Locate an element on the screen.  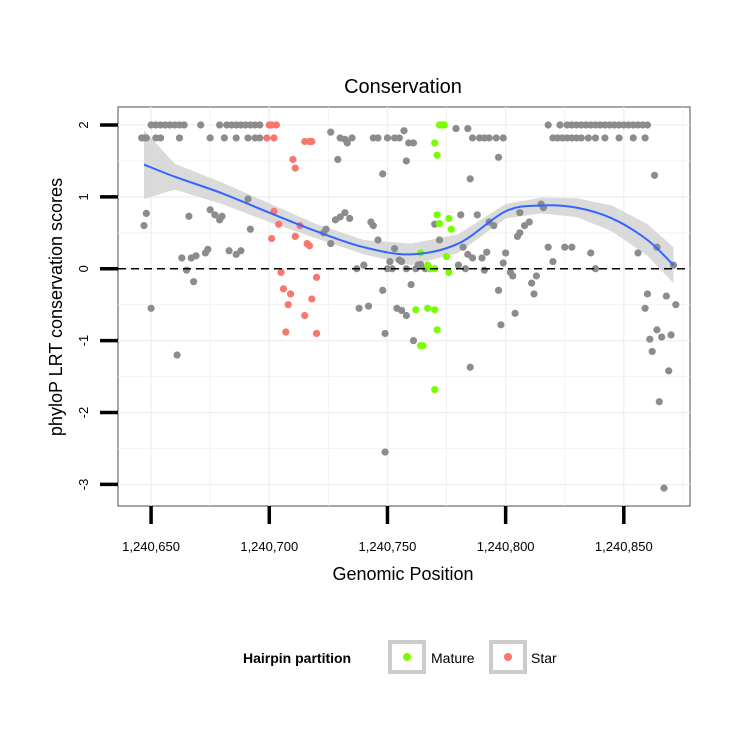
legend-key-mature is located at coordinates (407, 657).